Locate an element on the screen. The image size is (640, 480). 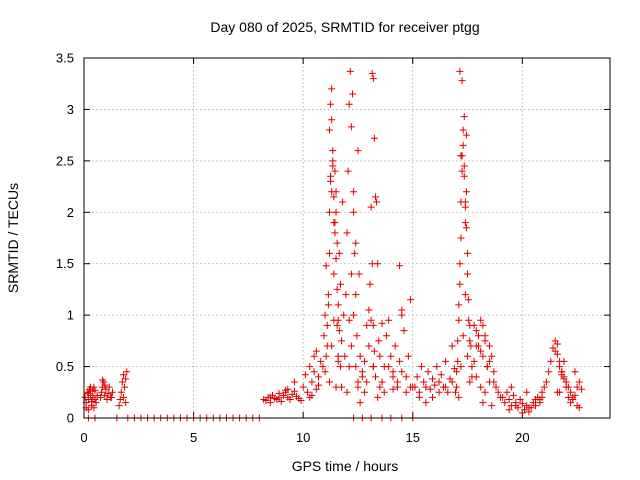
y-tick-label: 2.5 is located at coordinates (65, 160).